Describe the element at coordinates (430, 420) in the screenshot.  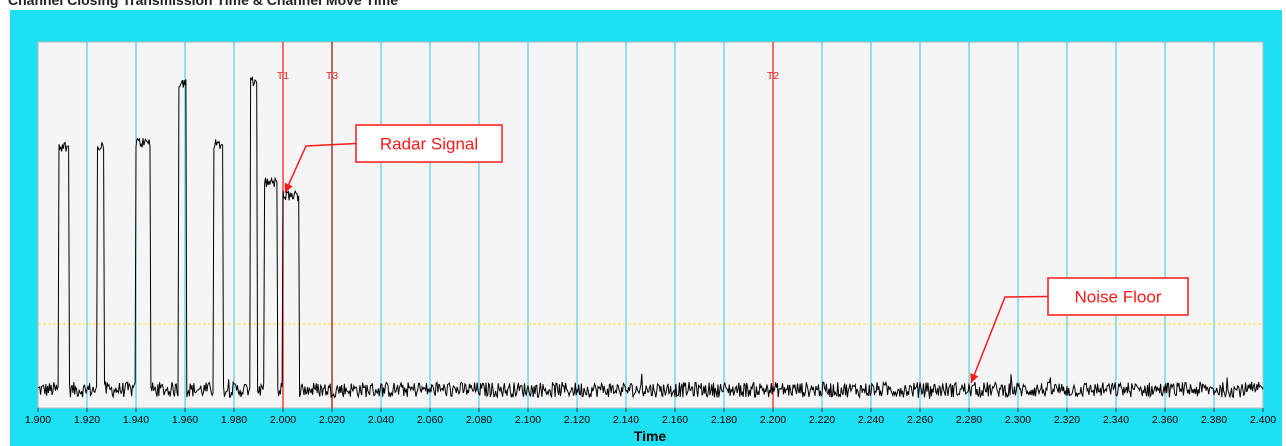
I see `x-tick-label: 2.060` at that location.